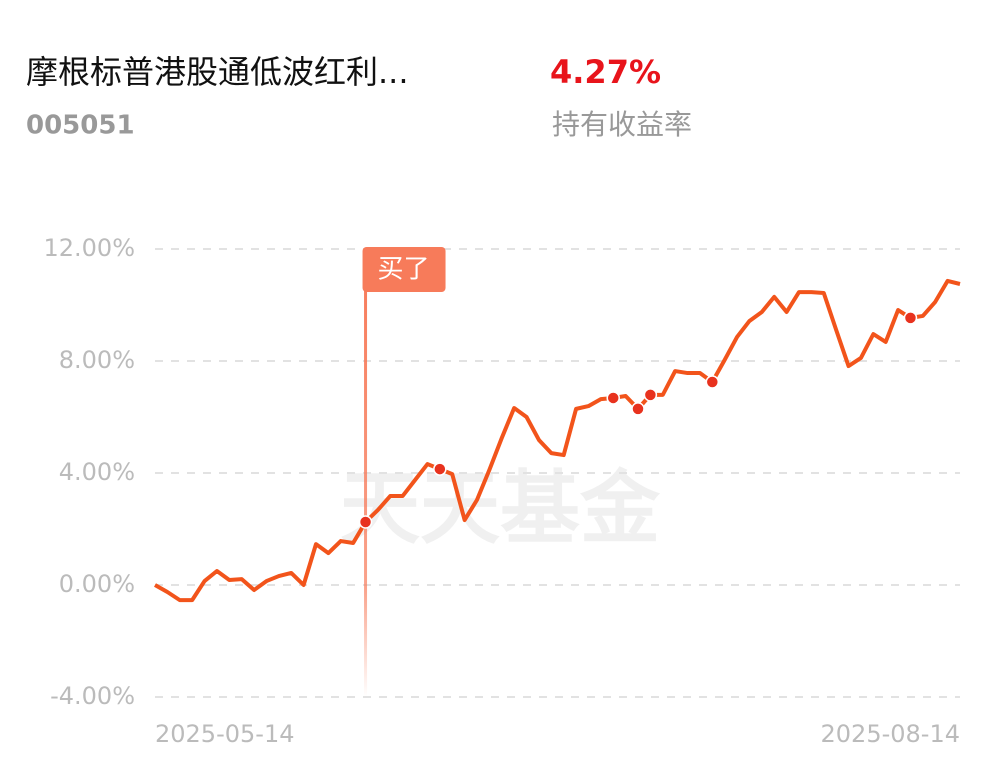 The image size is (1001, 770). I want to click on y-tick-label: 4.00%, so click(97, 472).